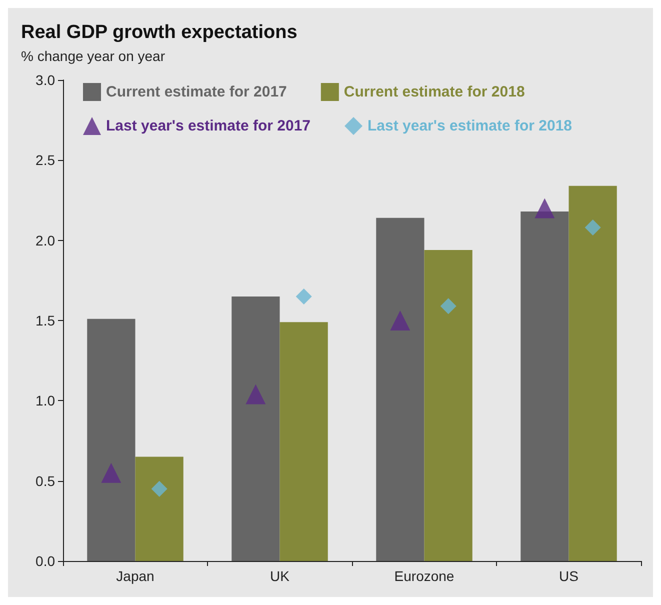 Image resolution: width=661 pixels, height=605 pixels. Describe the element at coordinates (208, 126) in the screenshot. I see `legend-label: Last year's estimate for 2017` at that location.